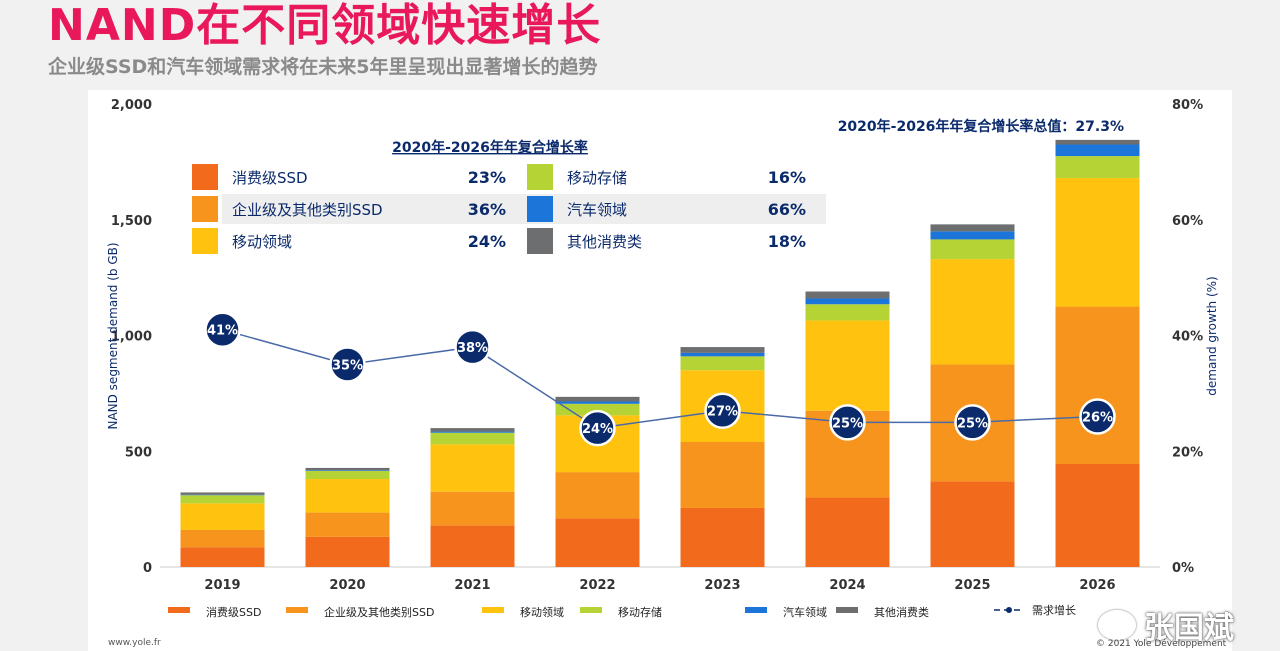 This screenshot has width=1280, height=651. What do you see at coordinates (787, 241) in the screenshot?
I see `cagr-value: 18%` at bounding box center [787, 241].